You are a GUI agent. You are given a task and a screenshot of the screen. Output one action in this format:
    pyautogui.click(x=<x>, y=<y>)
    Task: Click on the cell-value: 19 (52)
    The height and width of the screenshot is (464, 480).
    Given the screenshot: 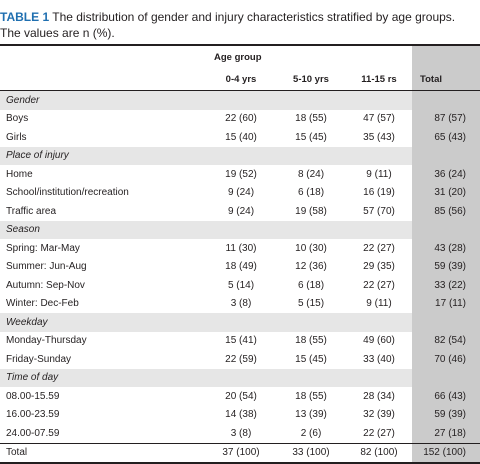 What is the action you would take?
    pyautogui.click(x=241, y=174)
    